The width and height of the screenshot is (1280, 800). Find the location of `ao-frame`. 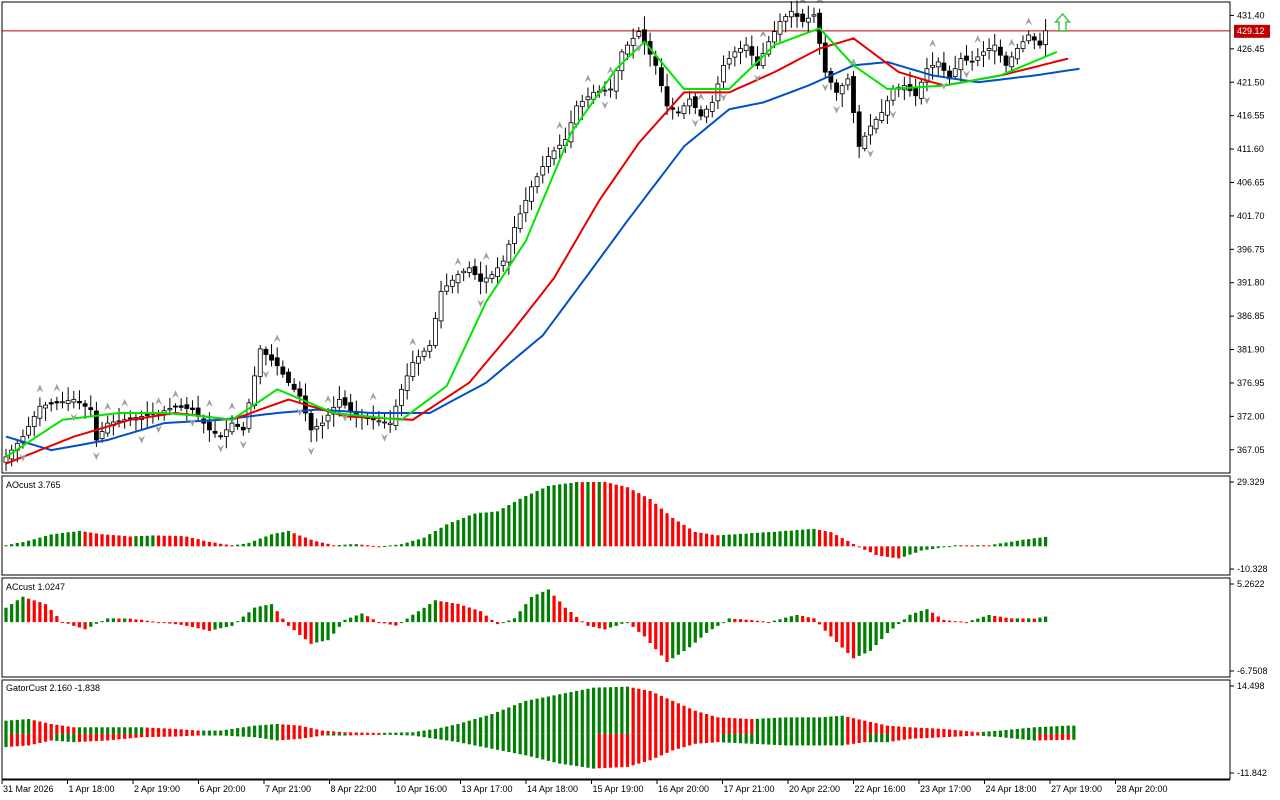

ao-frame is located at coordinates (616, 525).